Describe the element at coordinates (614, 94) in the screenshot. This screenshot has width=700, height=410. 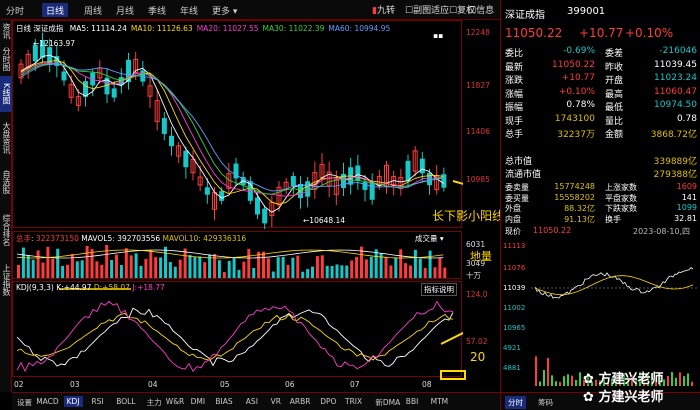
I see `quote-label: 最高` at that location.